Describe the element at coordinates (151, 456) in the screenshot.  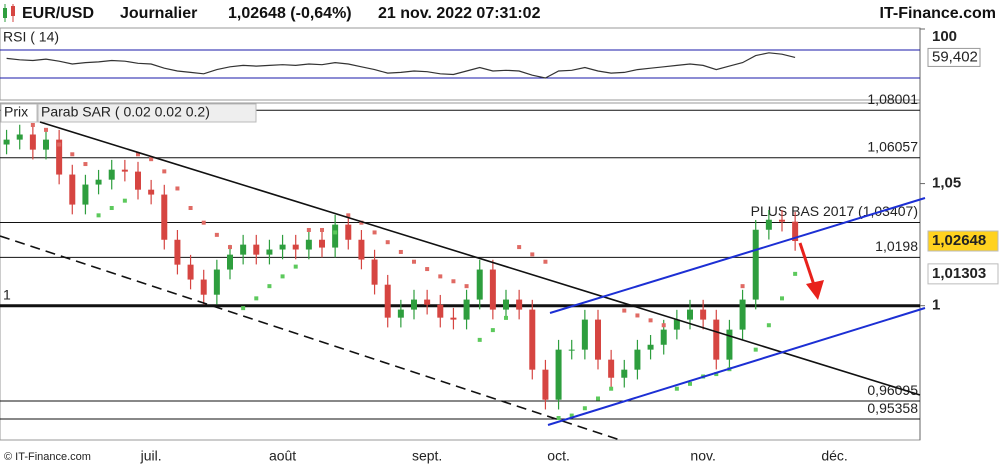
I see `x-tick-label: juil.` at that location.